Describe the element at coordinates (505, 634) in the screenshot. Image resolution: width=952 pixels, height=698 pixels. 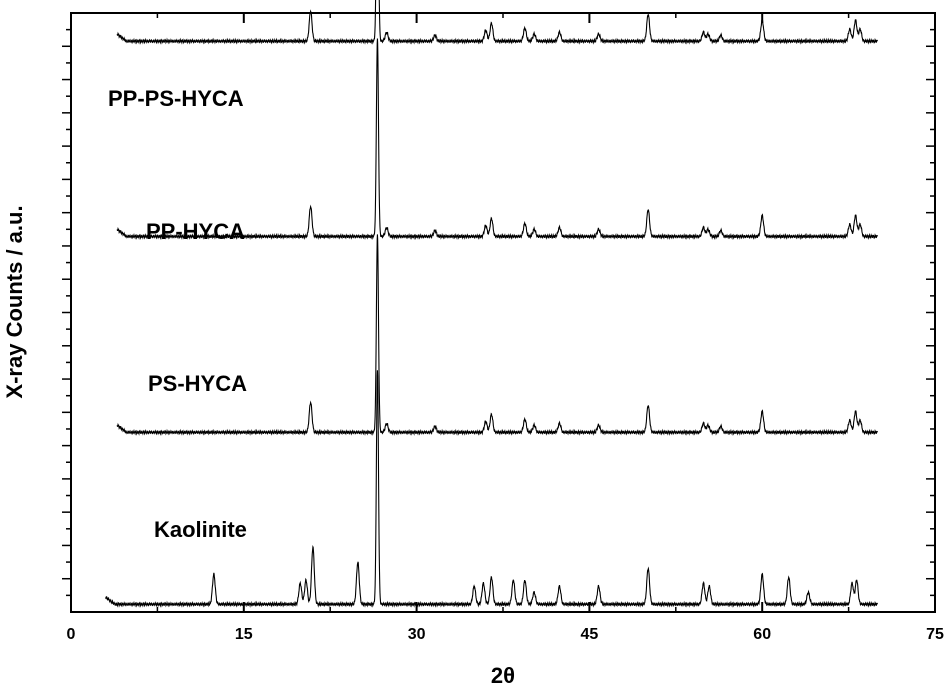
I see `x-tick-labels: 0 15 30 45 60 75` at that location.